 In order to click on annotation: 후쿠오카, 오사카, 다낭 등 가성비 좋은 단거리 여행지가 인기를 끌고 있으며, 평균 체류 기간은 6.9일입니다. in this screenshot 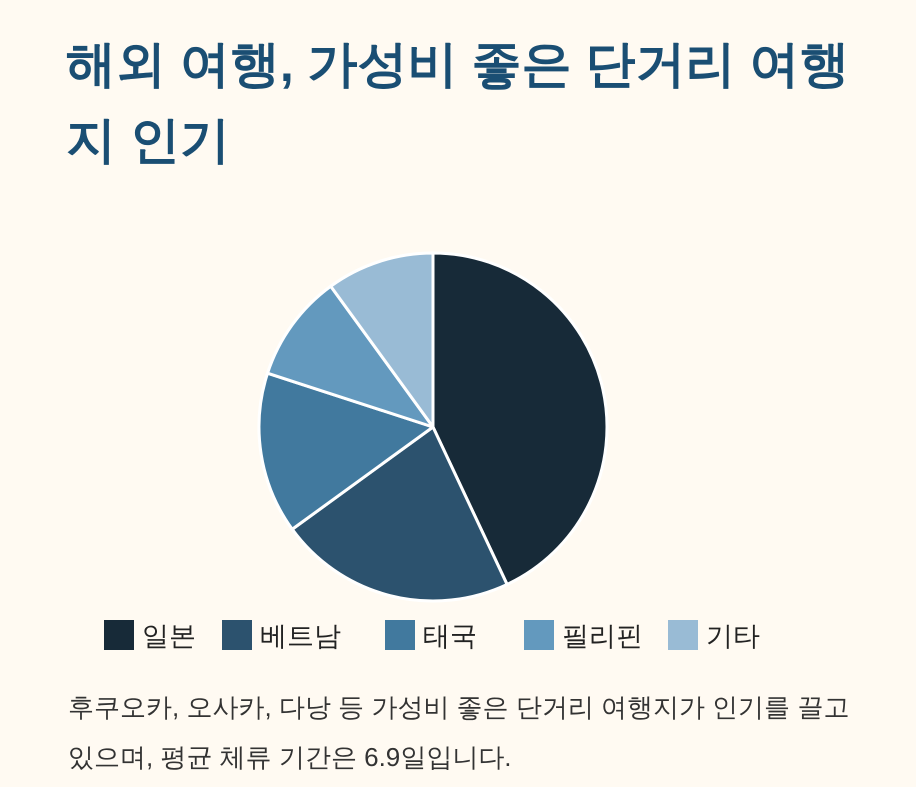, I will do `click(459, 732)`.